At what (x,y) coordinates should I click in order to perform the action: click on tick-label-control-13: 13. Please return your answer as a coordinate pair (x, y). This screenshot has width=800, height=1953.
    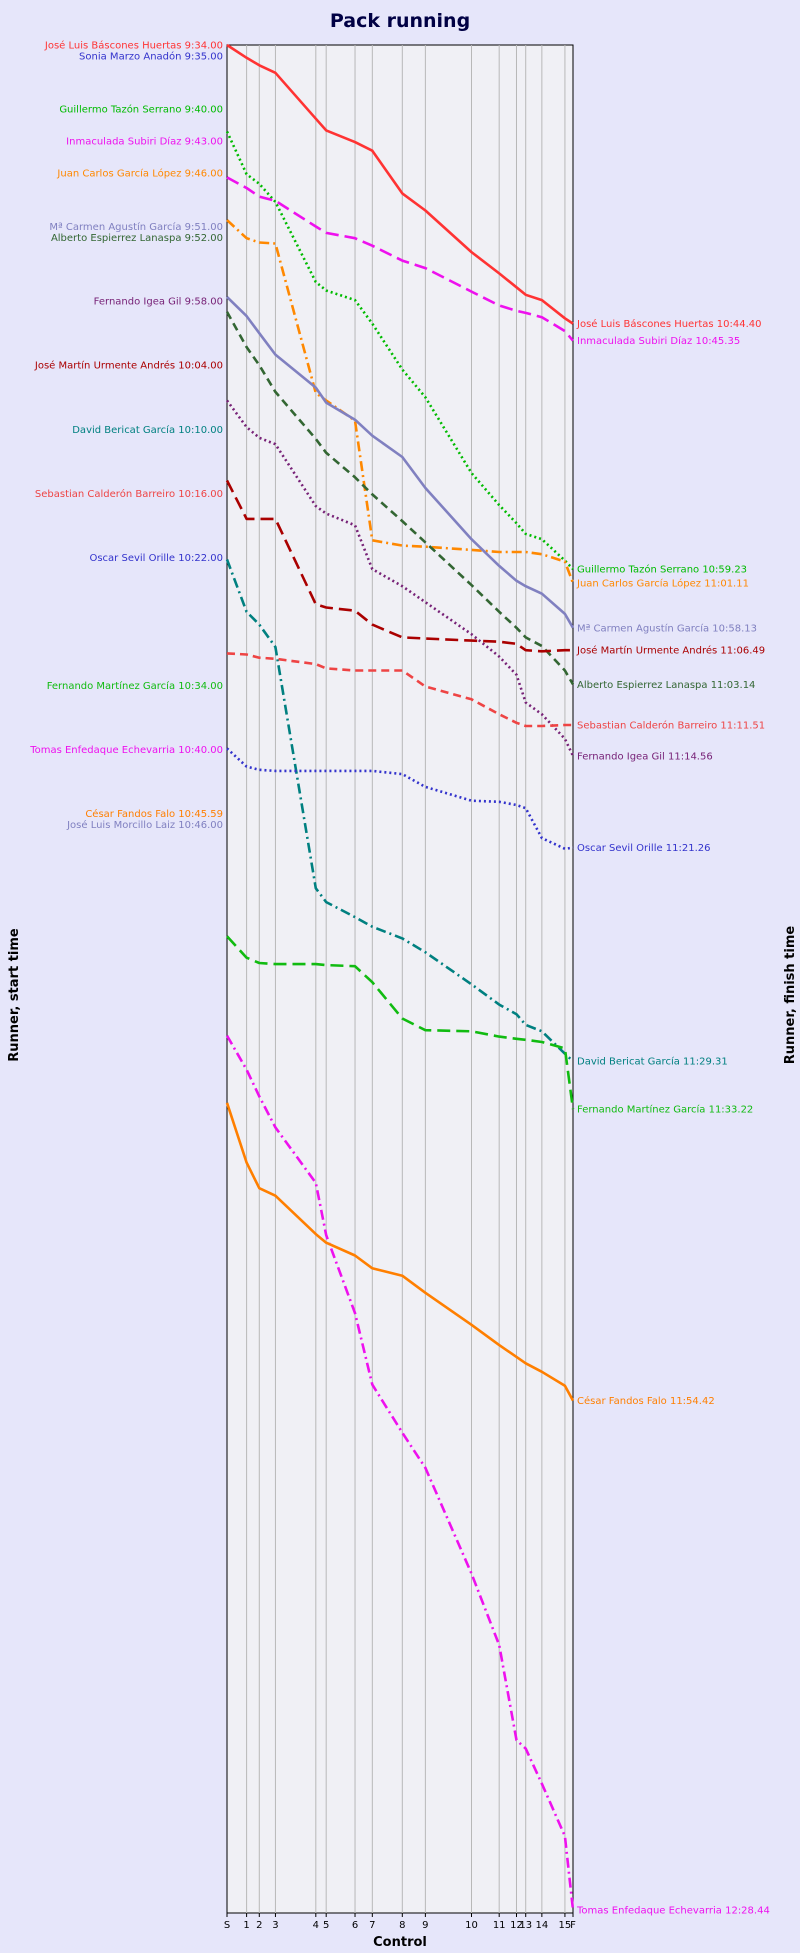
    Looking at the image, I should click on (525, 1925).